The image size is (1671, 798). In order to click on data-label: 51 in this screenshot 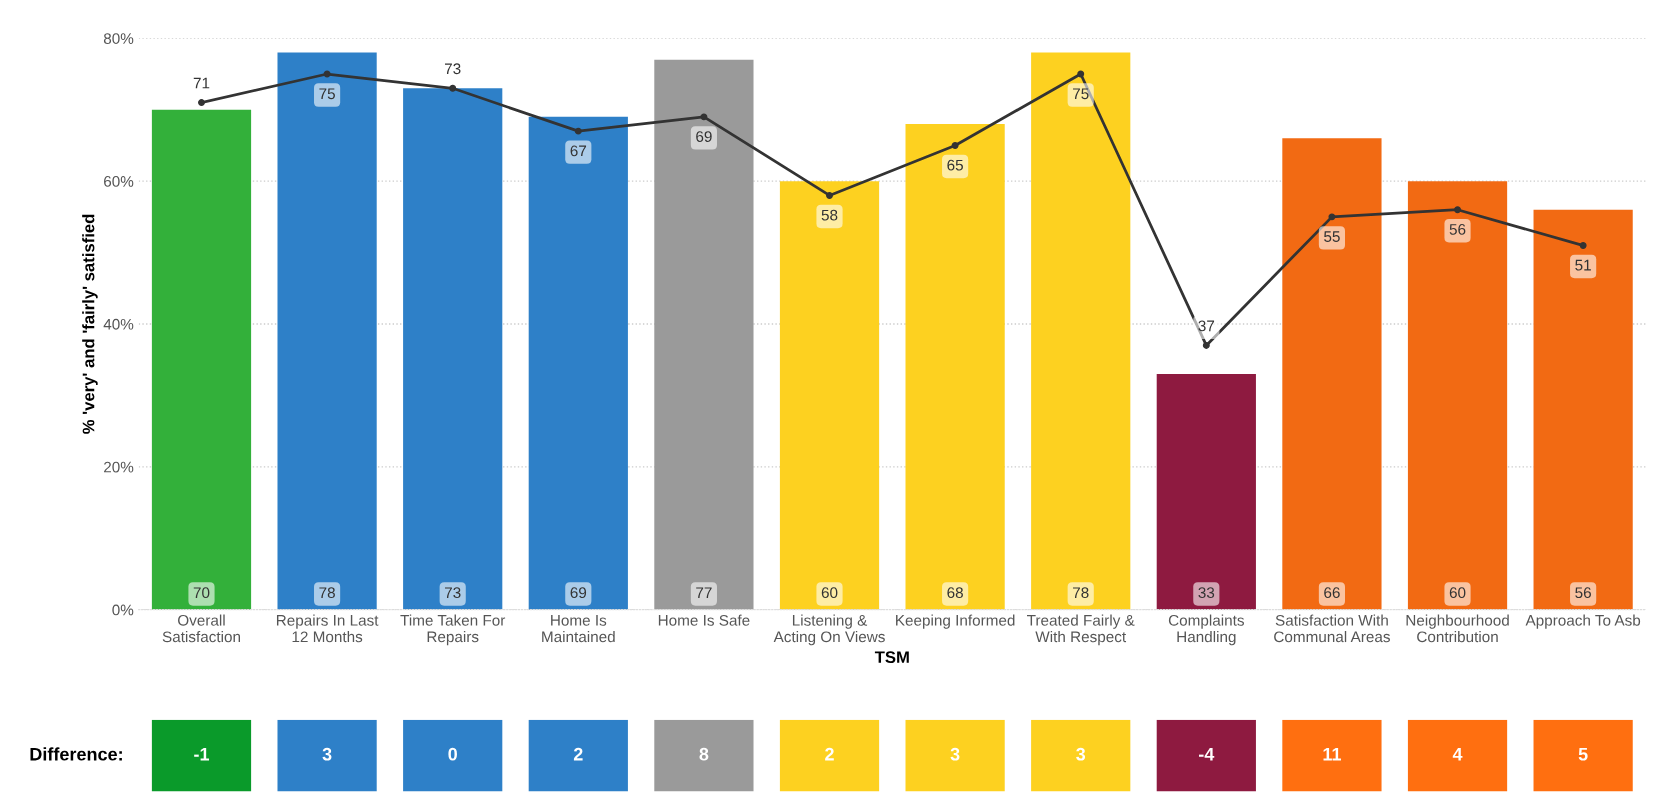, I will do `click(1583, 265)`.